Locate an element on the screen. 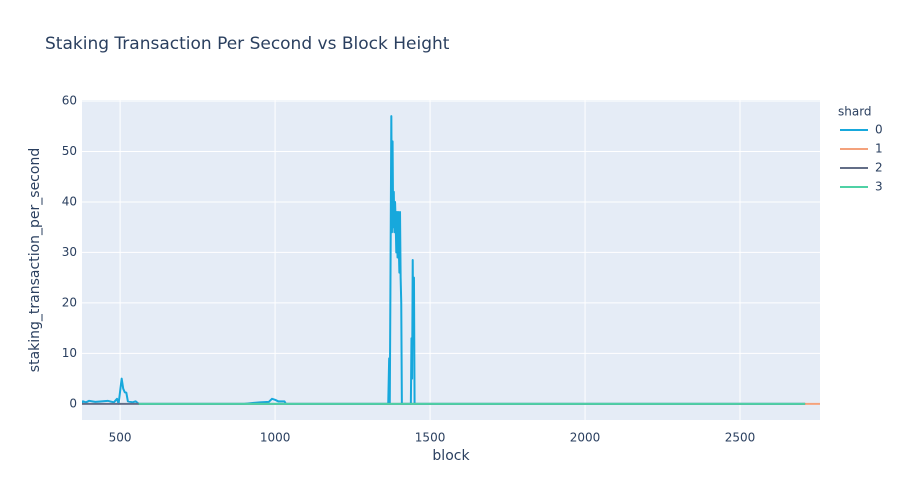 This screenshot has width=900, height=504. legend-label: 2 is located at coordinates (879, 168).